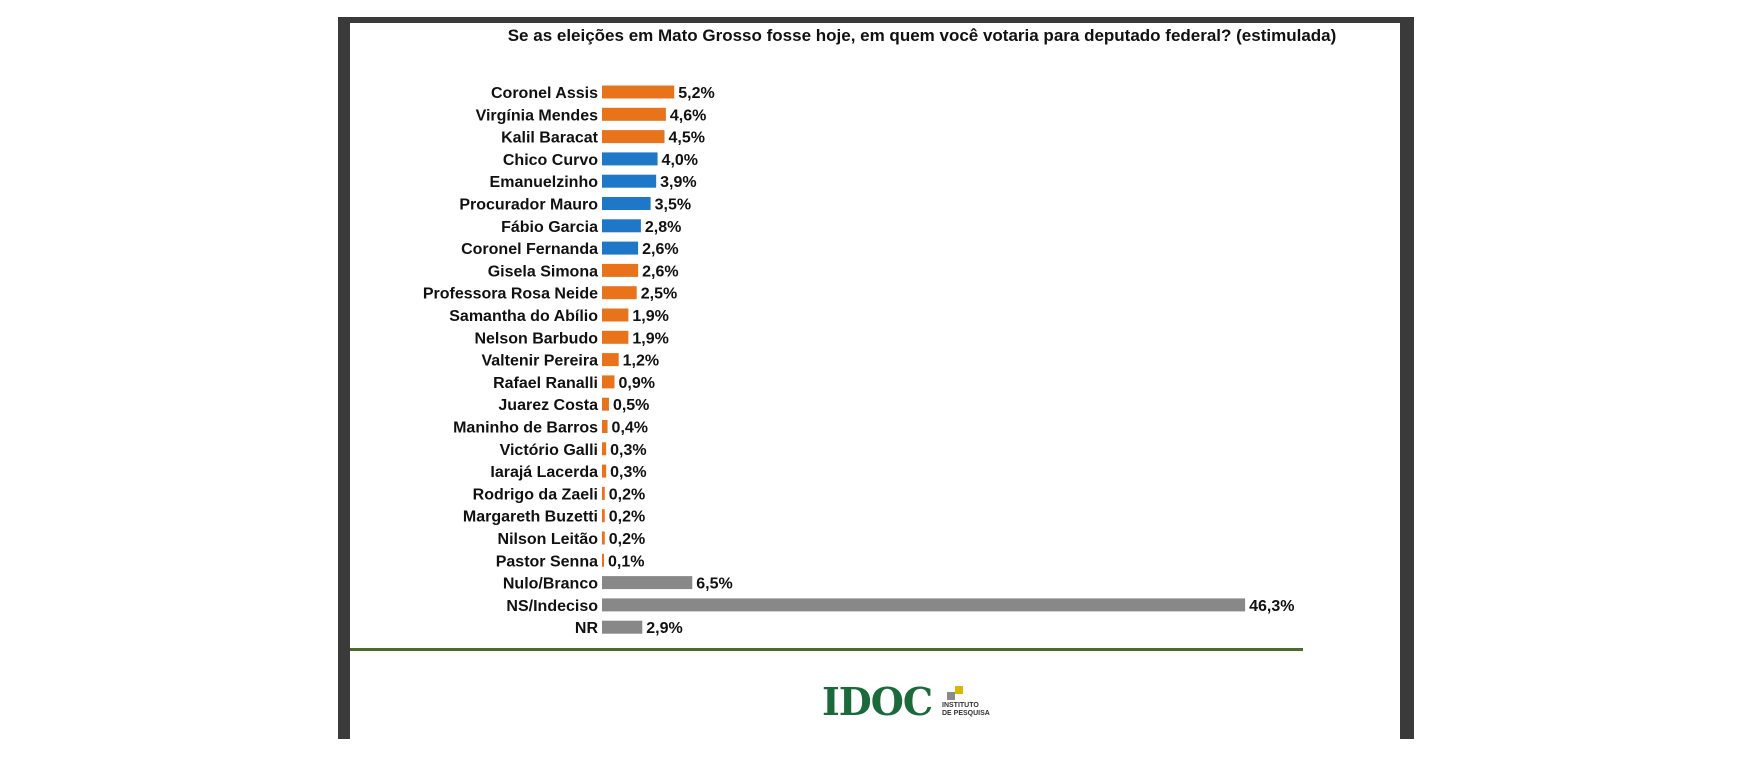 This screenshot has width=1744, height=773. What do you see at coordinates (966, 713) in the screenshot?
I see `logo-subtitle-line2: DE PESQUISA` at bounding box center [966, 713].